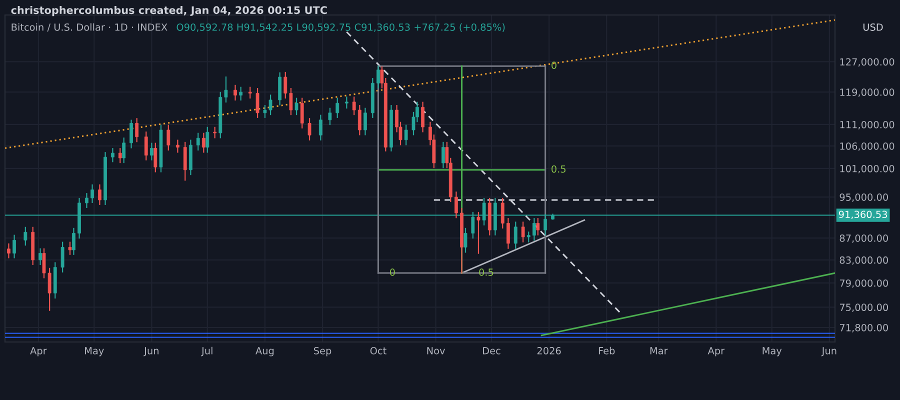 The height and width of the screenshot is (400, 900). I want to click on y-tick-label: 75,000.00, so click(864, 308).